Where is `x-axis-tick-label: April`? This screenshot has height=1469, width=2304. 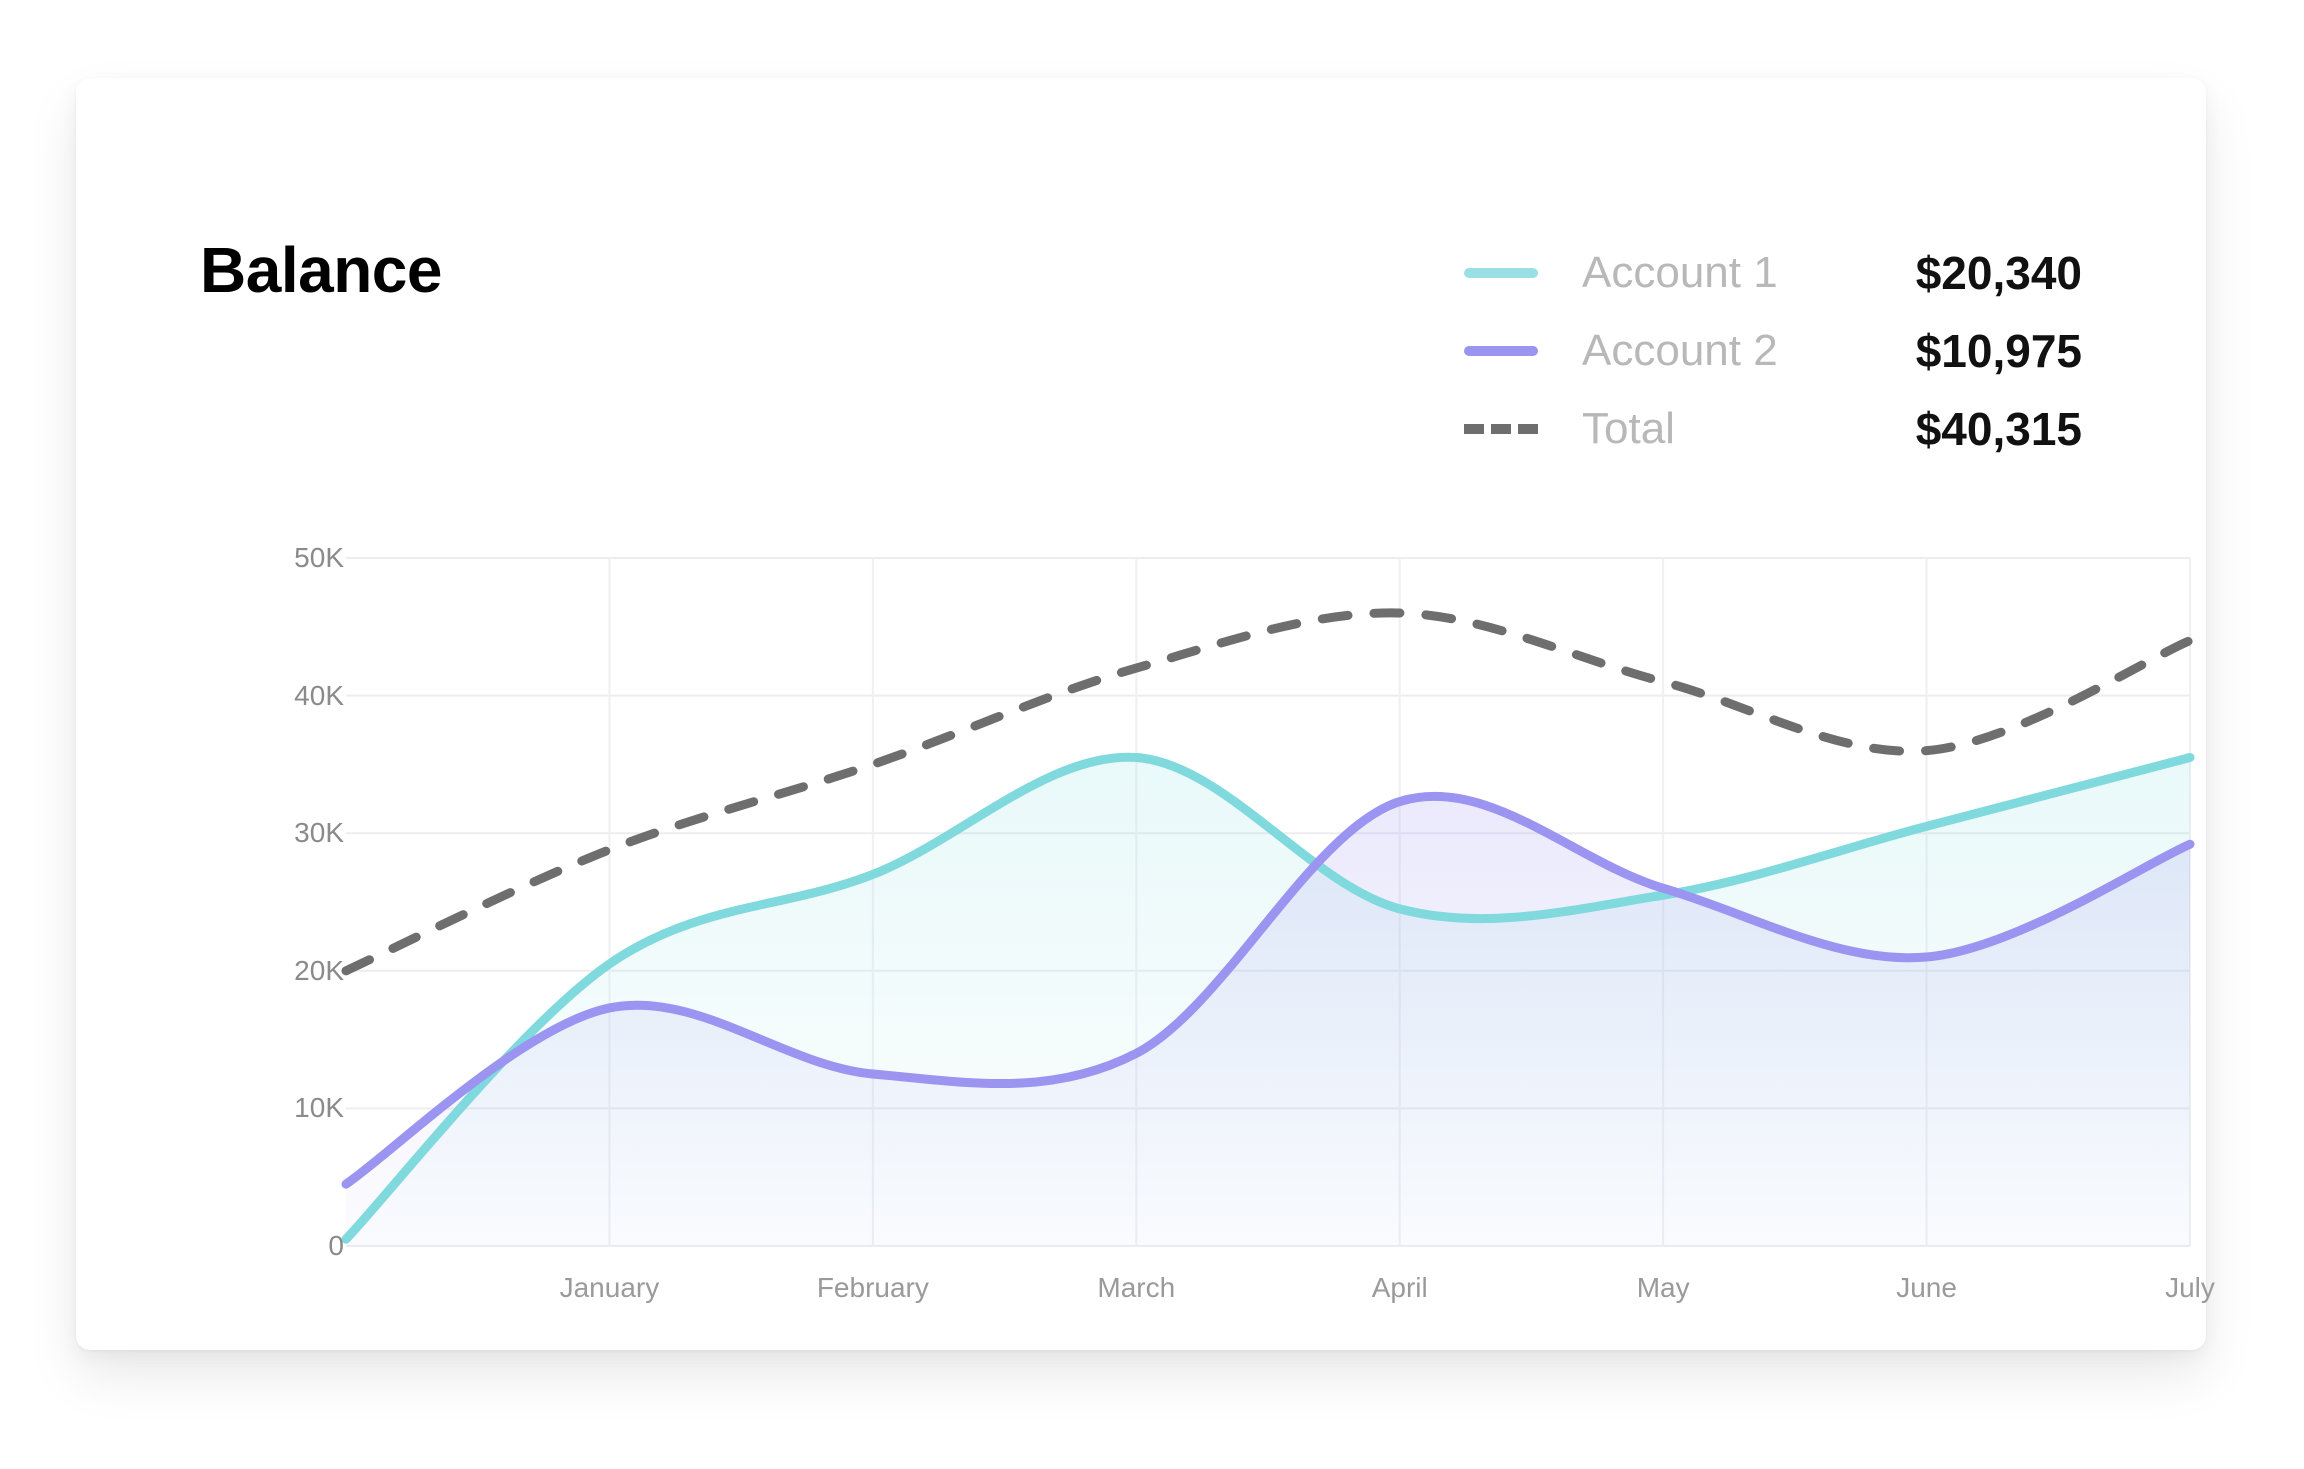 x-axis-tick-label: April is located at coordinates (1399, 1287).